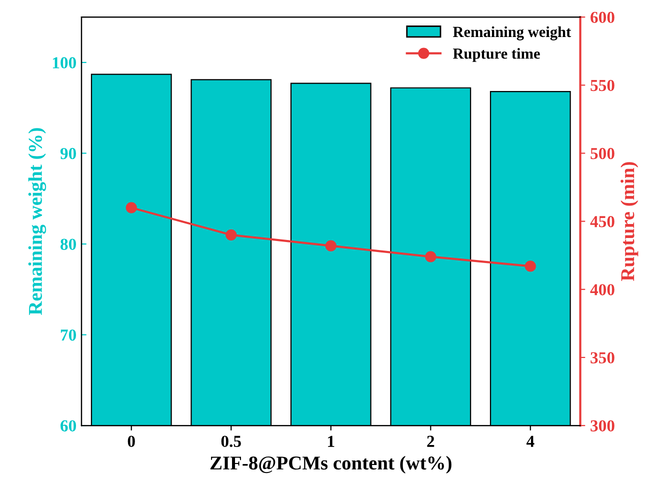 The width and height of the screenshot is (652, 488). Describe the element at coordinates (131, 441) in the screenshot. I see `x-tick-label: 0` at that location.